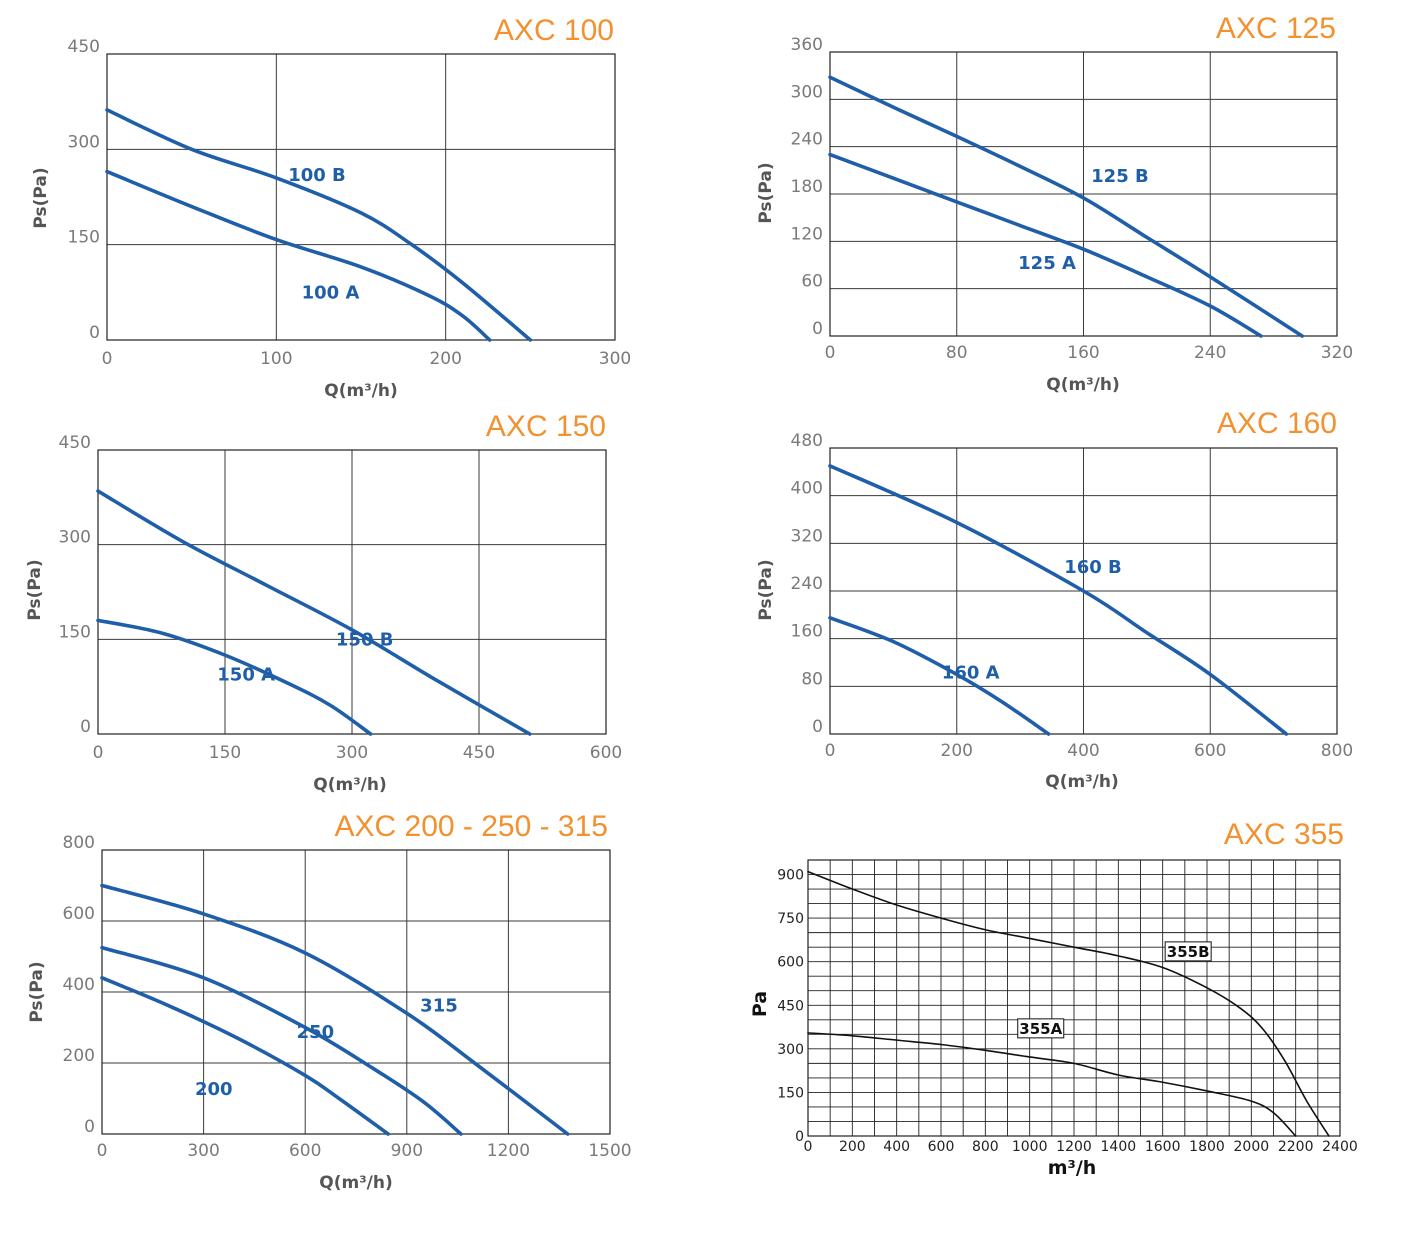  I want to click on x-tick-label: 2000, so click(1252, 1147).